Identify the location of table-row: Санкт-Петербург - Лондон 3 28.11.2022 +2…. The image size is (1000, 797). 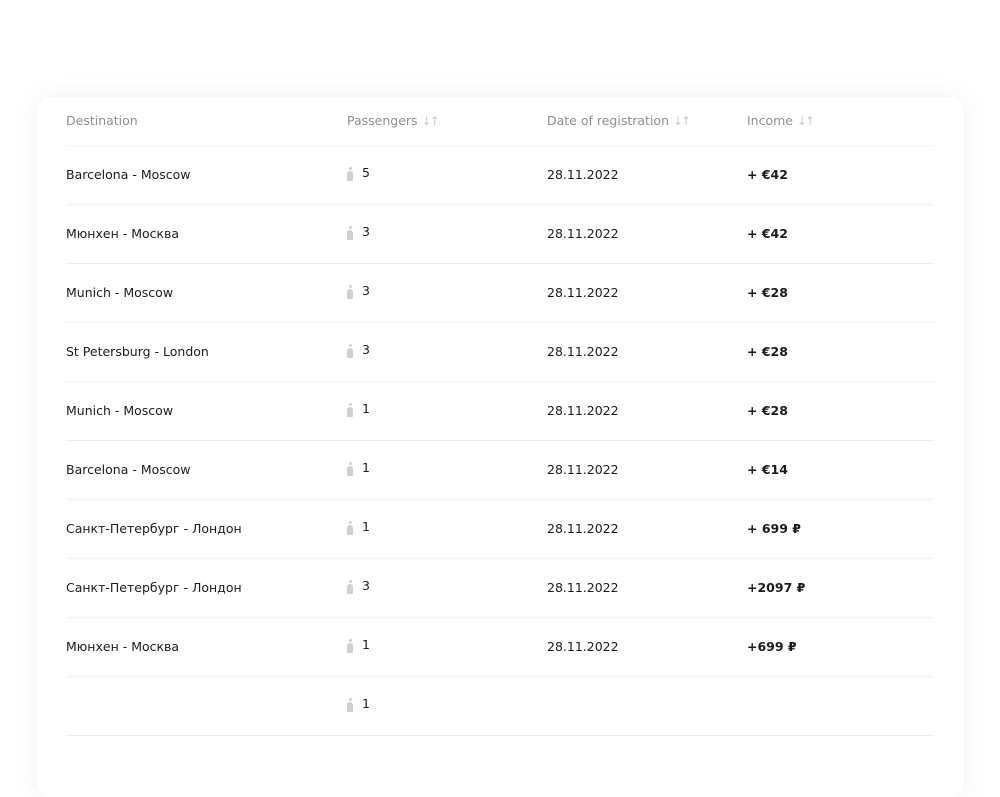
(500, 588).